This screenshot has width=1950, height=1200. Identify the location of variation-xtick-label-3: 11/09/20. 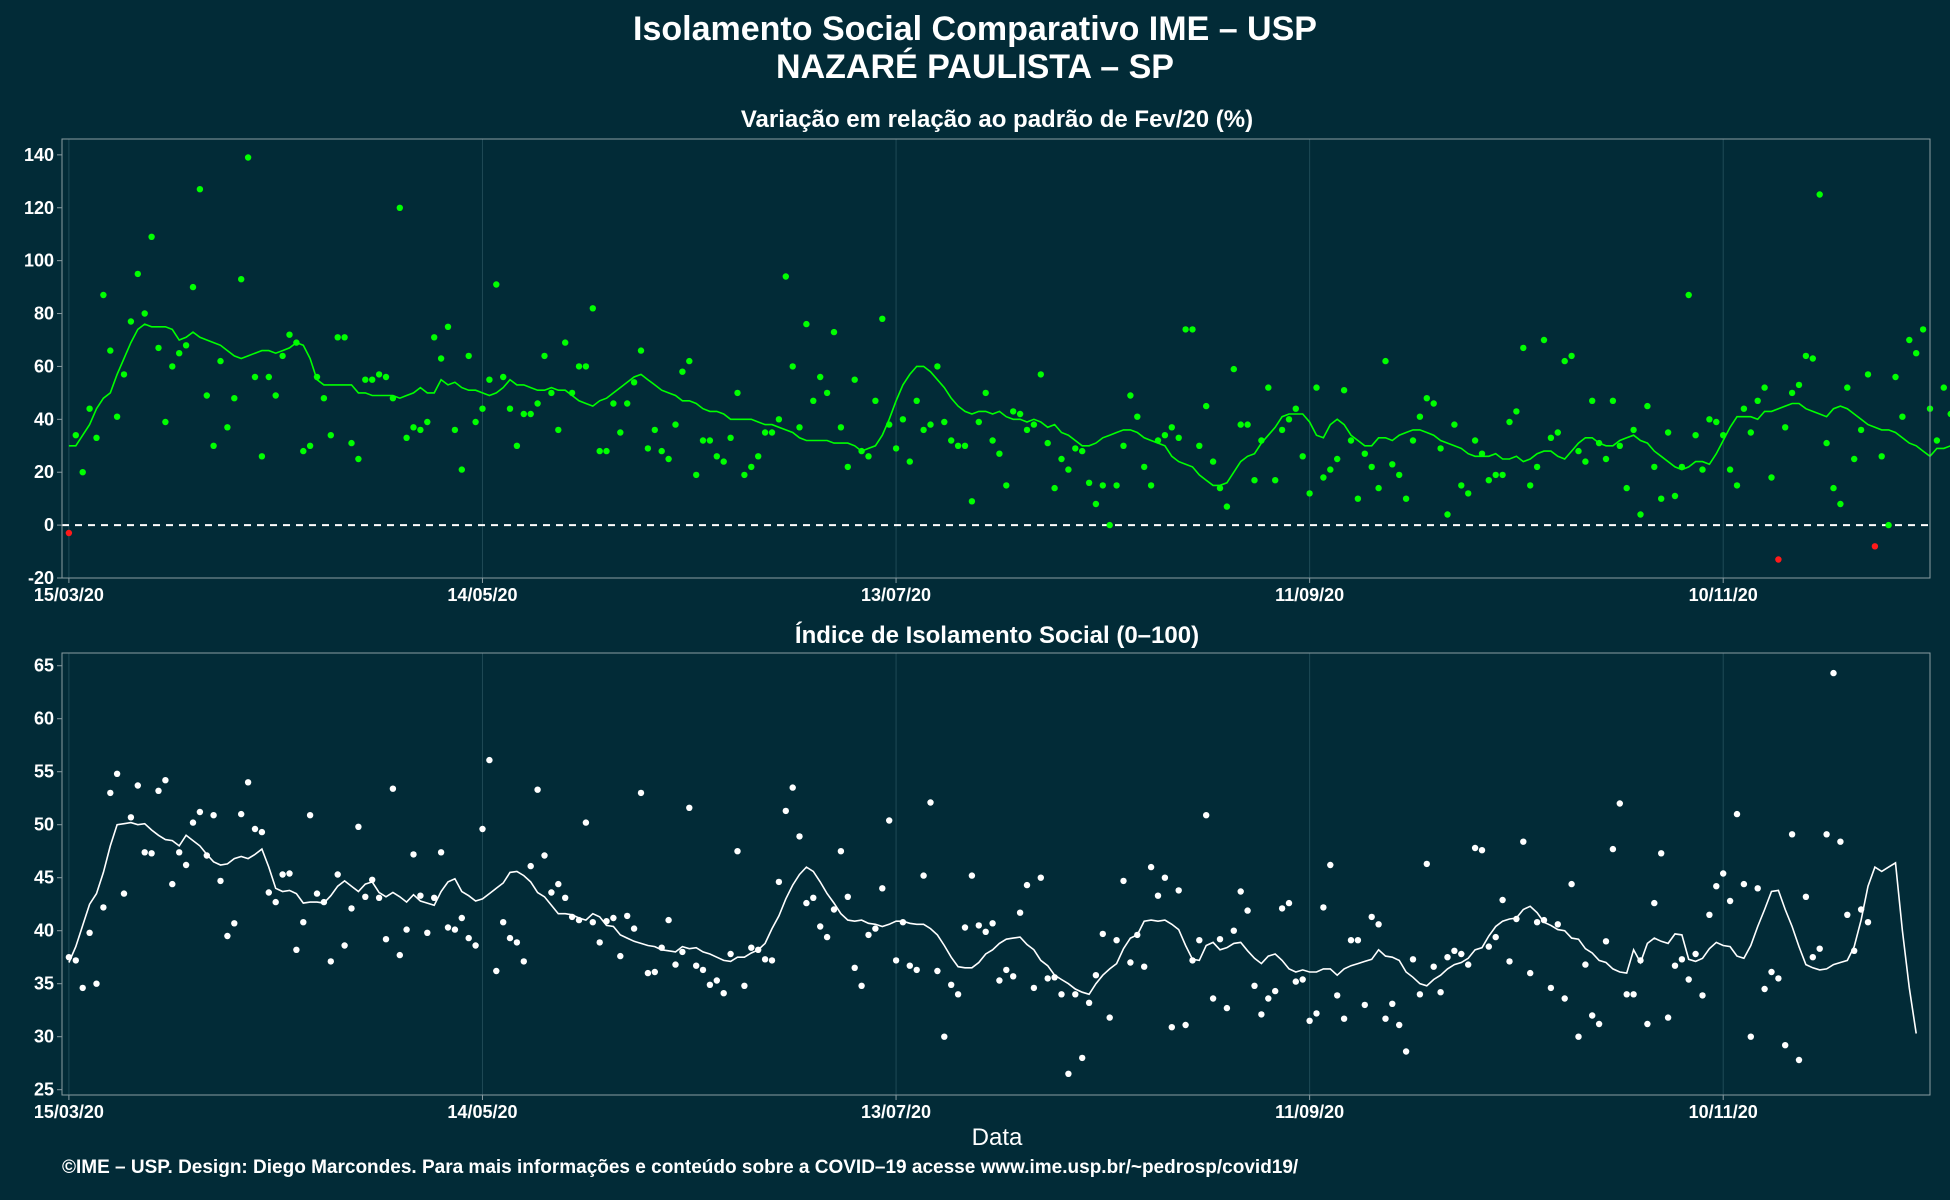
(1309, 595).